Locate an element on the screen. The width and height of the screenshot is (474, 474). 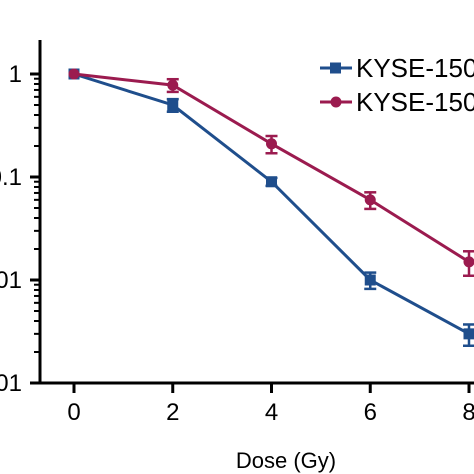
x-tick-label: 6 is located at coordinates (370, 412).